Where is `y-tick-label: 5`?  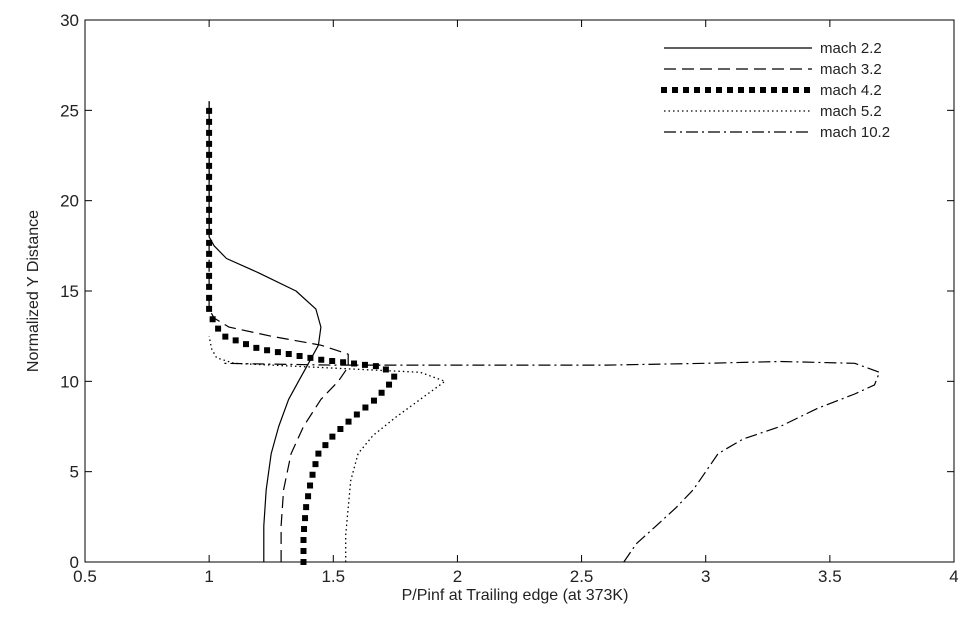 y-tick-label: 5 is located at coordinates (74, 472).